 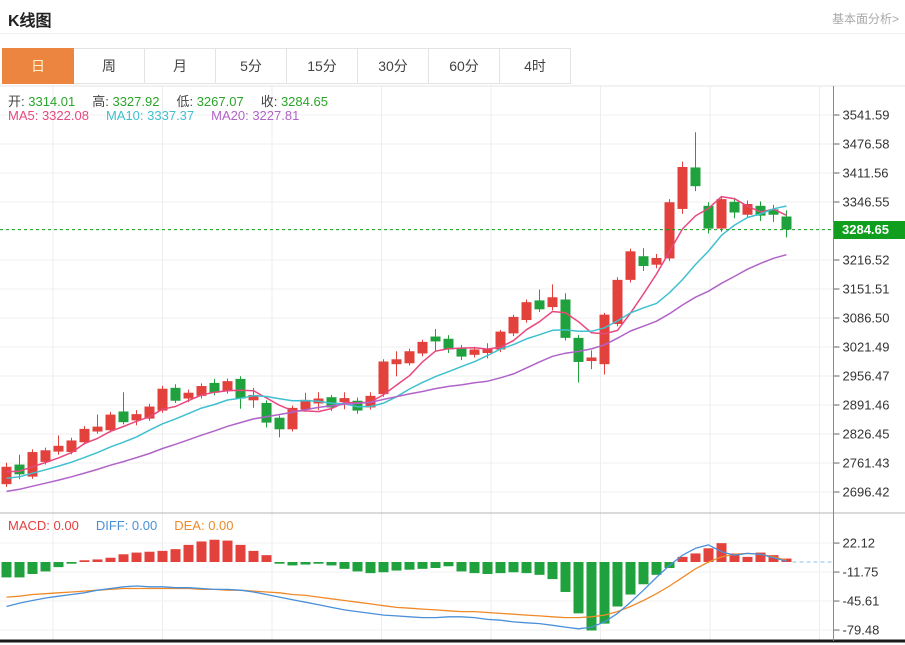 I want to click on svg-text: 22.12, so click(x=859, y=543).